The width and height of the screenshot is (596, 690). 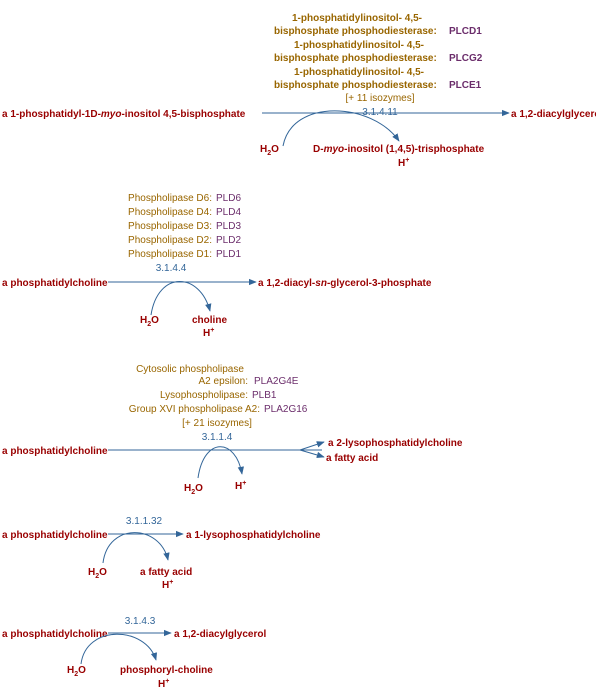 I want to click on gene-link: PLCG2, so click(x=466, y=58).